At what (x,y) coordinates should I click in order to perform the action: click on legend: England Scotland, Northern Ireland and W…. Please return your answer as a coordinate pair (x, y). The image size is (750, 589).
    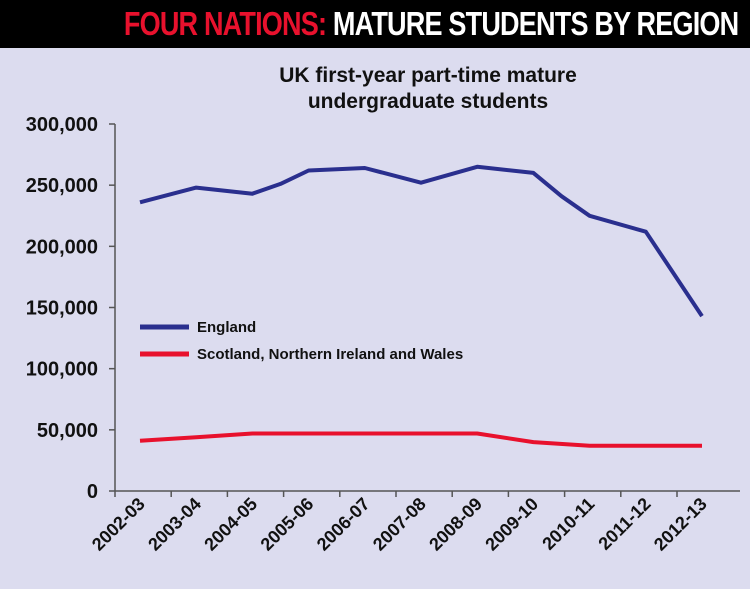
    Looking at the image, I should click on (301, 341).